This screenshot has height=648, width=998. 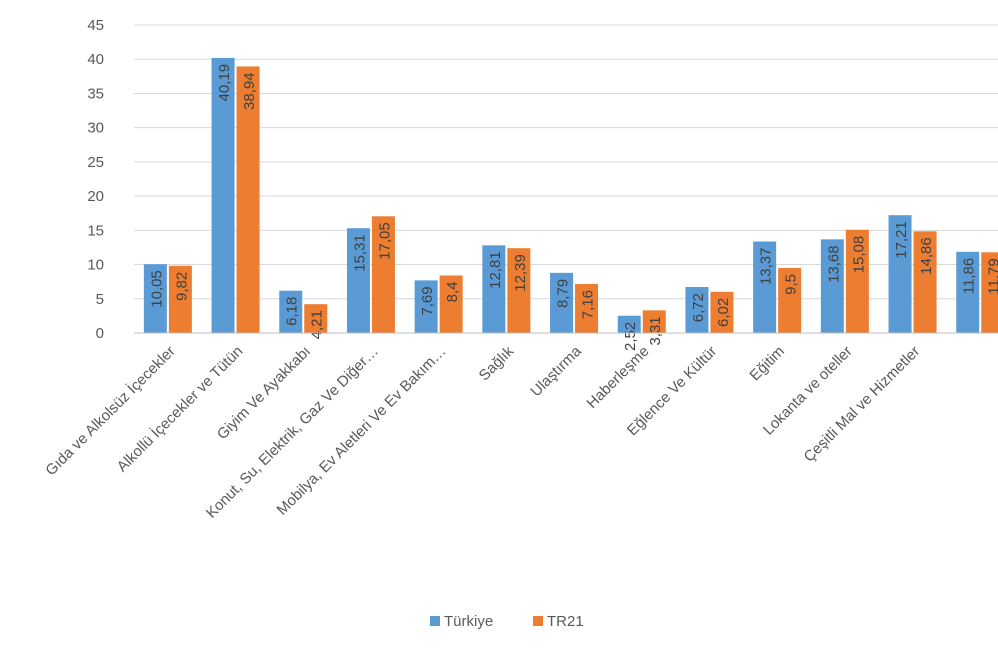 I want to click on legend-swatch-tr21, so click(x=538, y=621).